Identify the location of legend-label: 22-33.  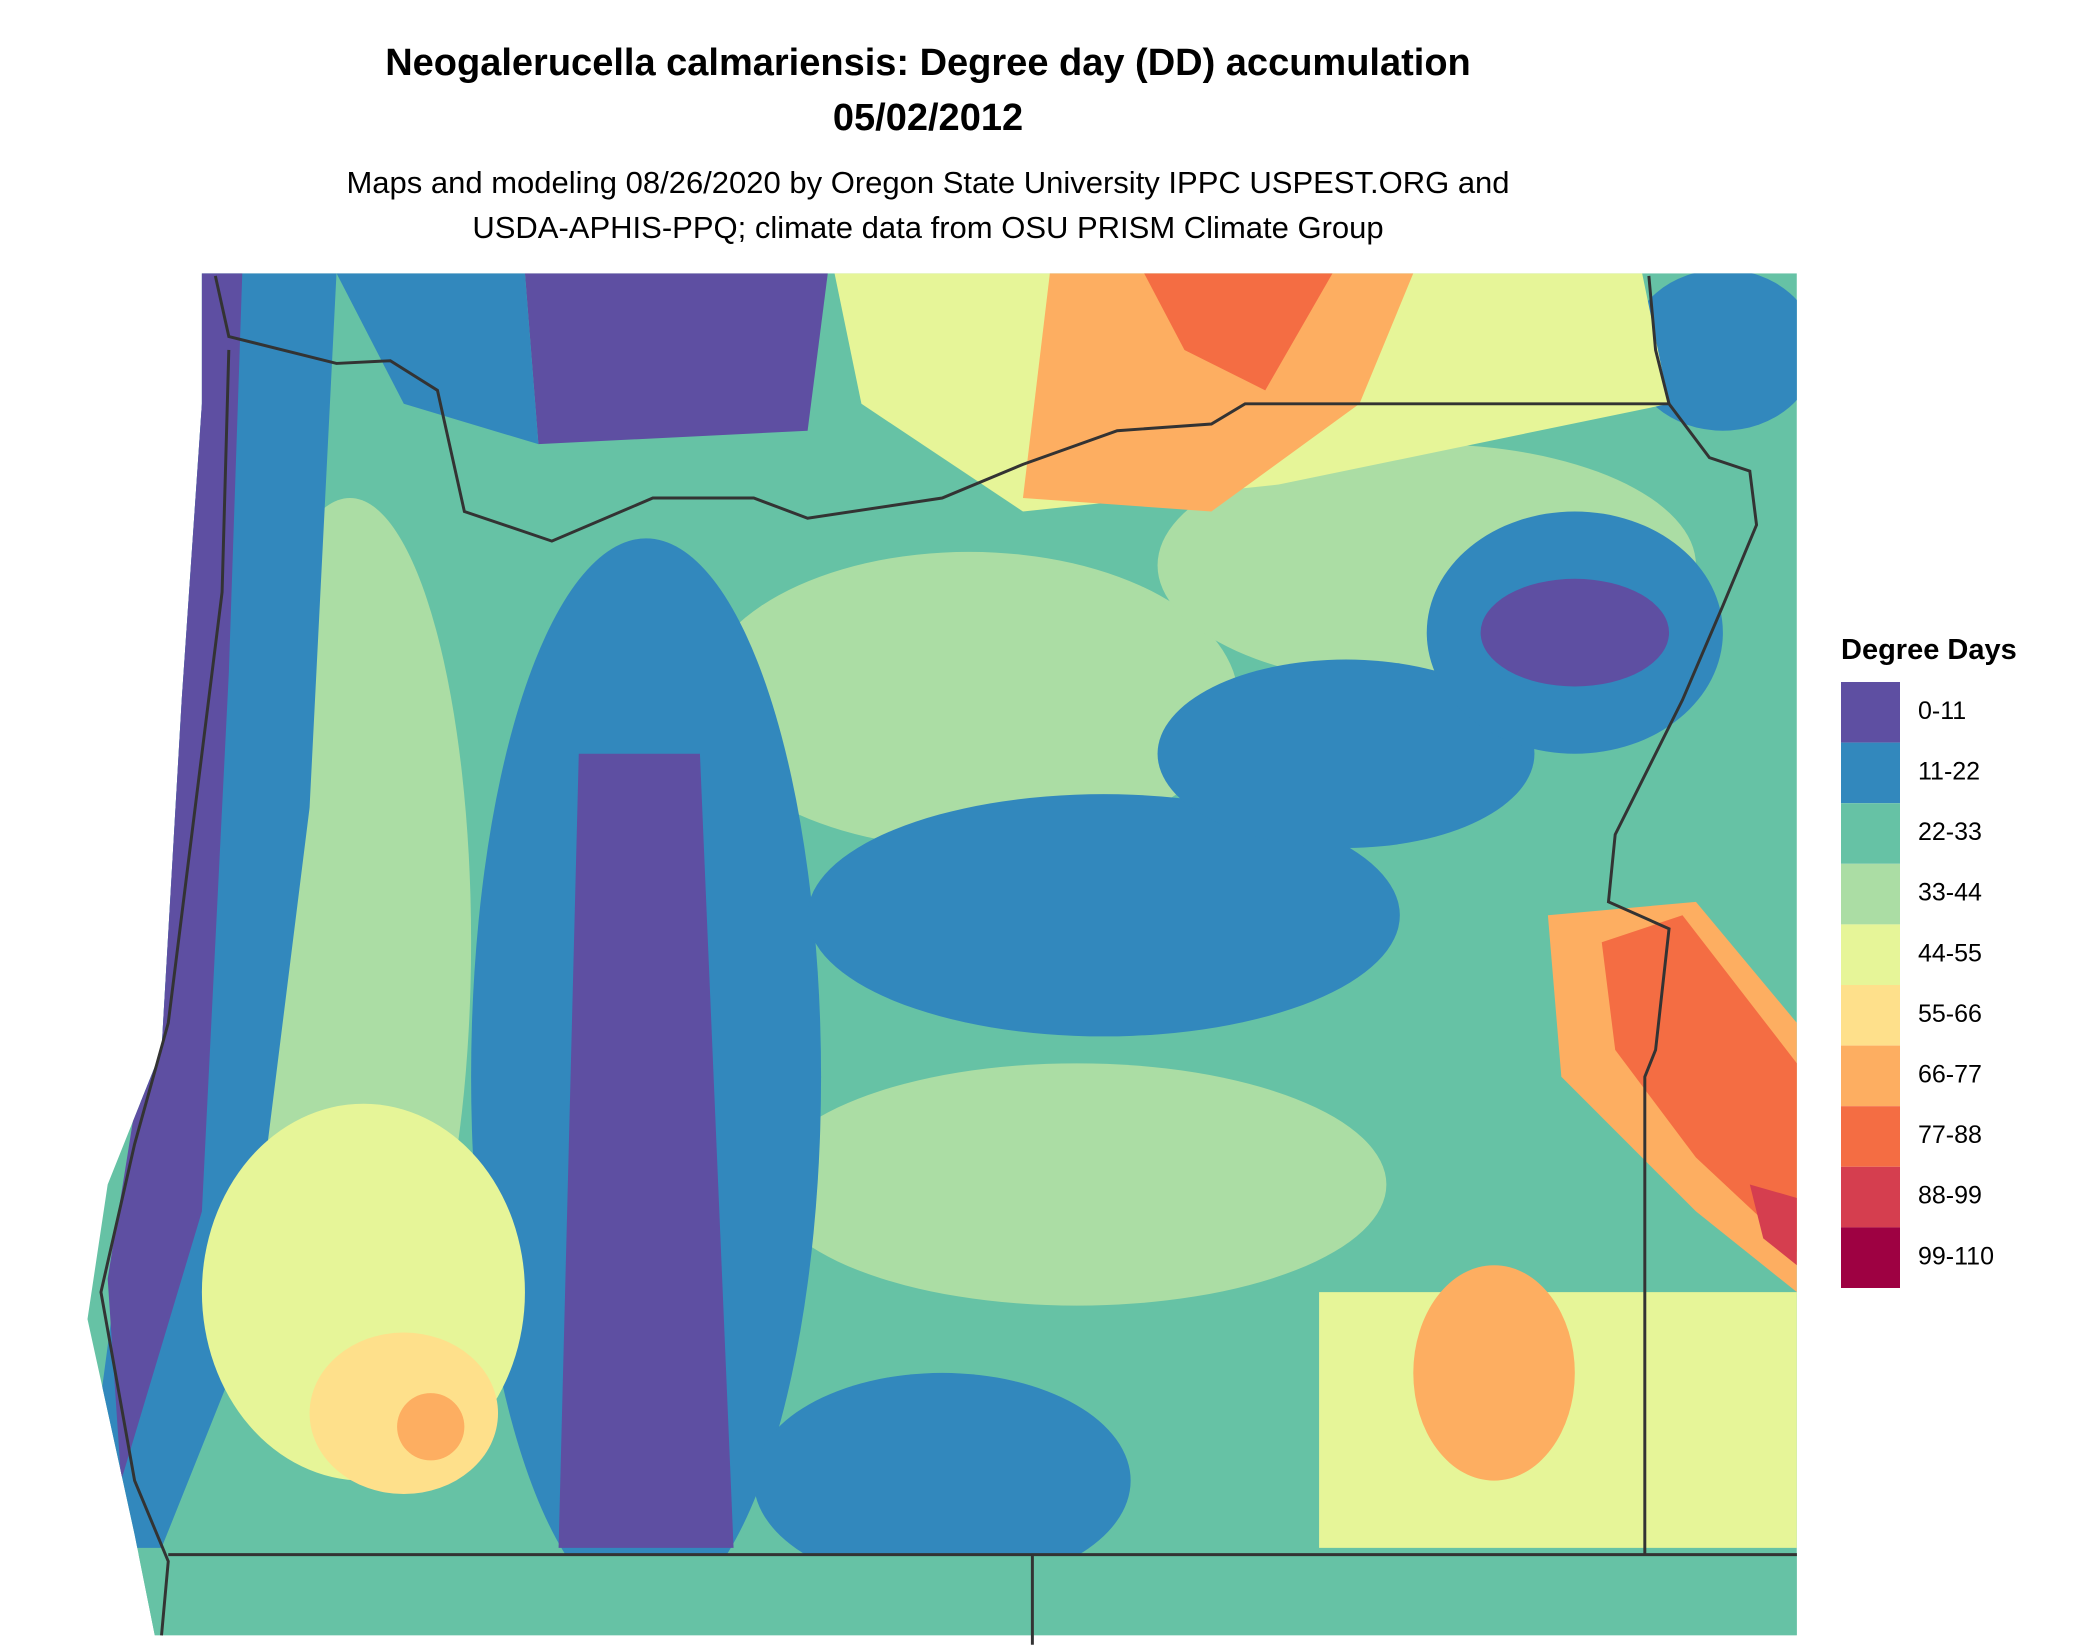
(1950, 832).